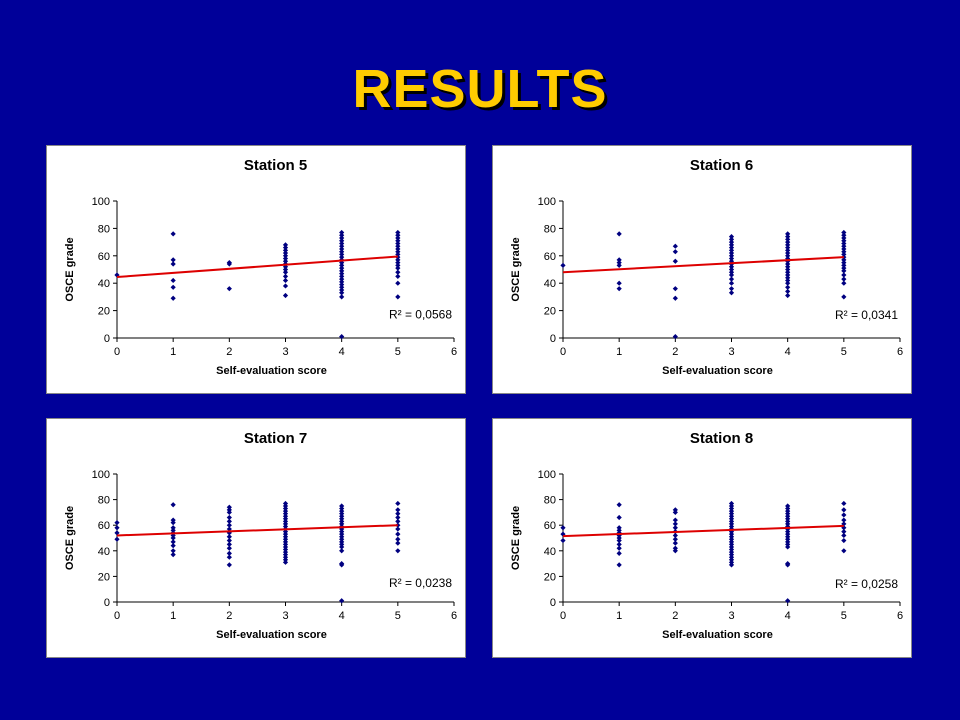  What do you see at coordinates (342, 616) in the screenshot?
I see `x-tick-label: 4` at bounding box center [342, 616].